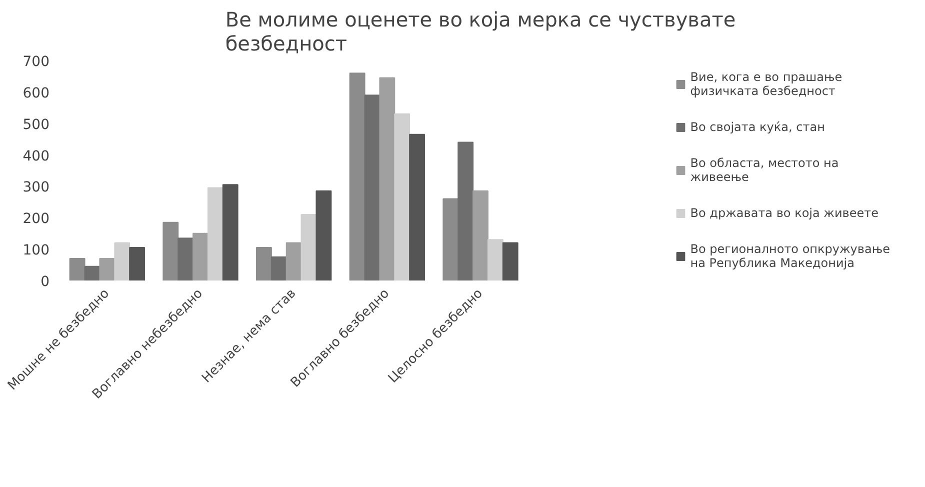 The width and height of the screenshot is (925, 487). Describe the element at coordinates (36, 188) in the screenshot. I see `y-tick-label: 300` at that location.